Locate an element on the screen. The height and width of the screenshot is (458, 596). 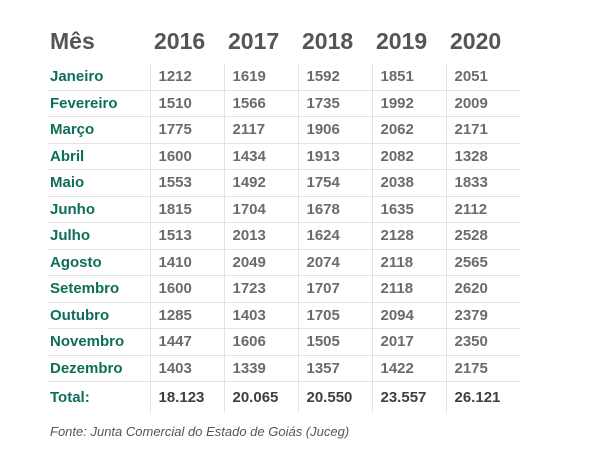
table-row: Julho 1513 2013 1624 2128 2528 is located at coordinates (284, 235).